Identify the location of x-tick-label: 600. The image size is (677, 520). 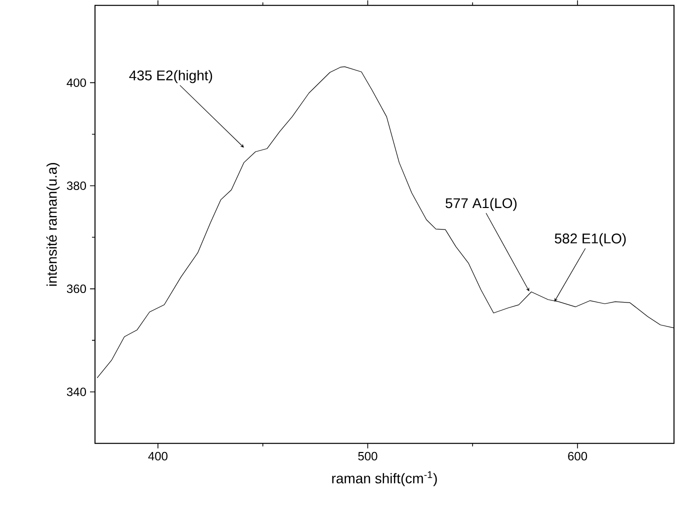
(578, 456).